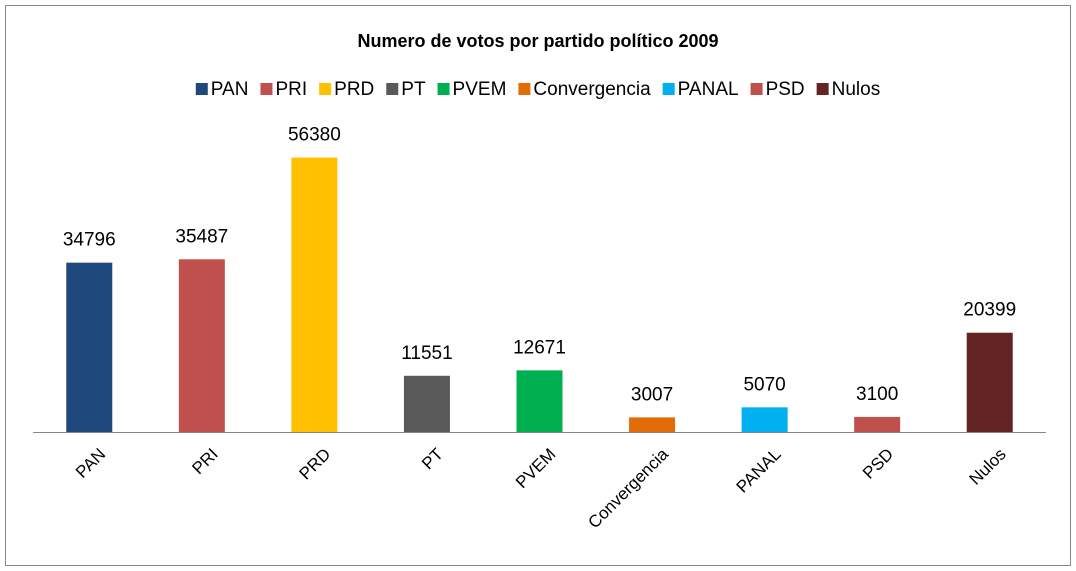  What do you see at coordinates (989, 310) in the screenshot?
I see `value-label: 20399` at bounding box center [989, 310].